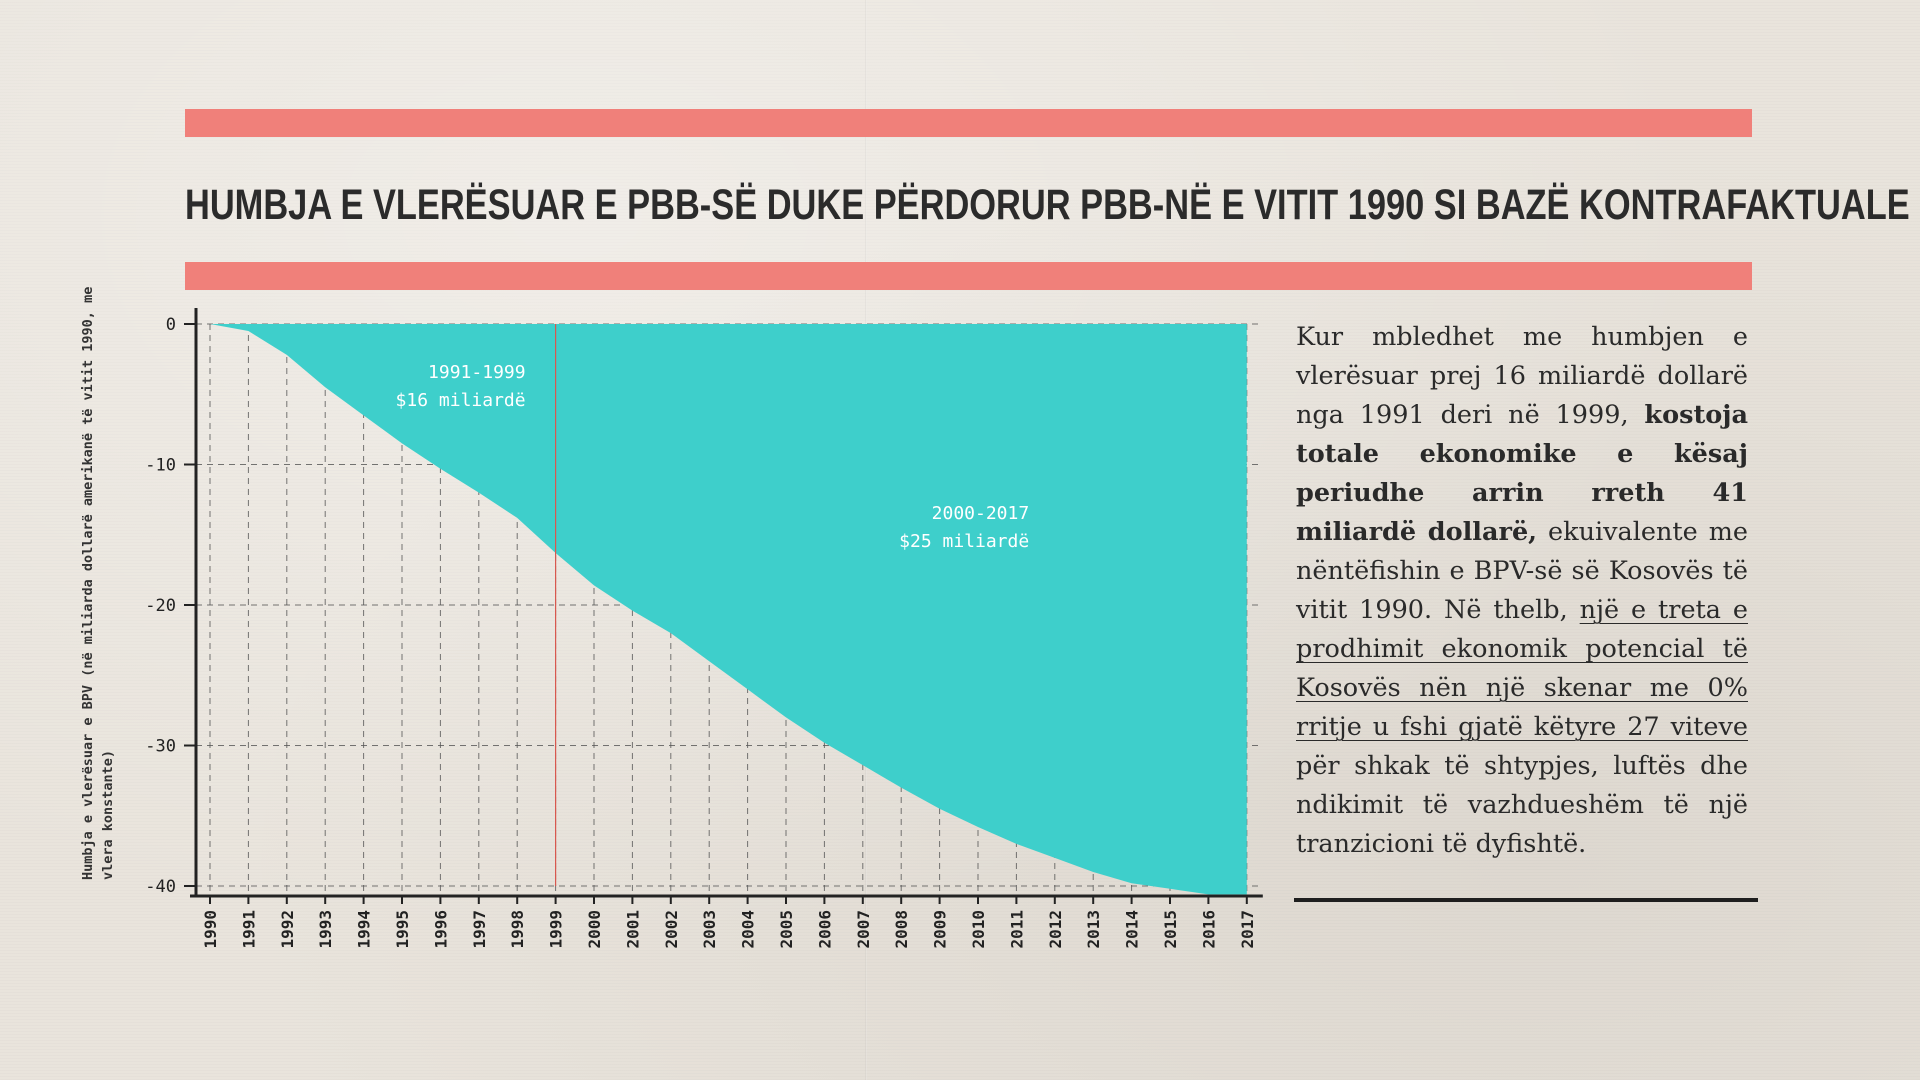  What do you see at coordinates (901, 929) in the screenshot?
I see `x-tick-label: 2008` at bounding box center [901, 929].